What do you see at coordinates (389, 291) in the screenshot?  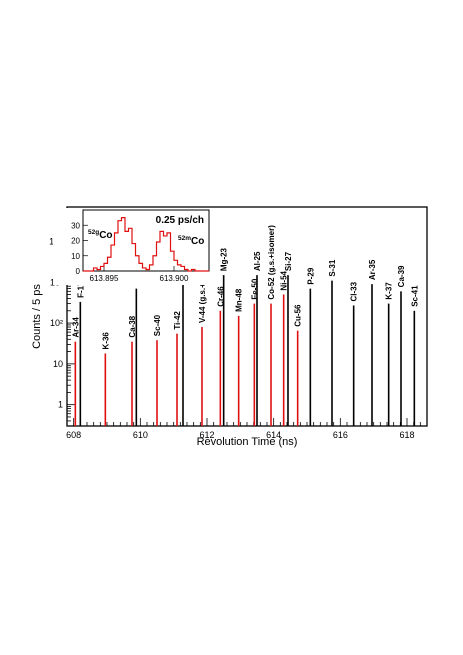 I see `peak-label-k-37: K-37` at bounding box center [389, 291].